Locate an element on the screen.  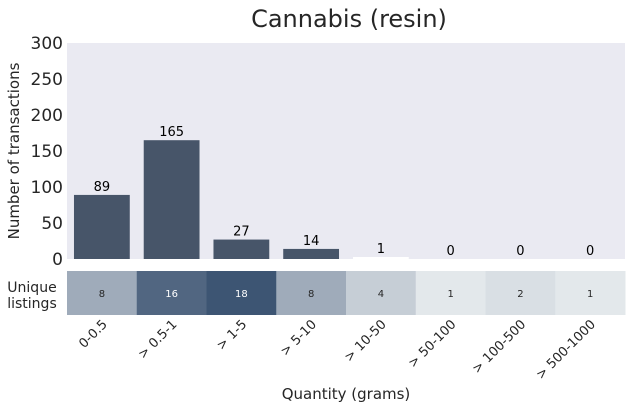
x-tick-label: > 0.5-1 is located at coordinates (157, 339).